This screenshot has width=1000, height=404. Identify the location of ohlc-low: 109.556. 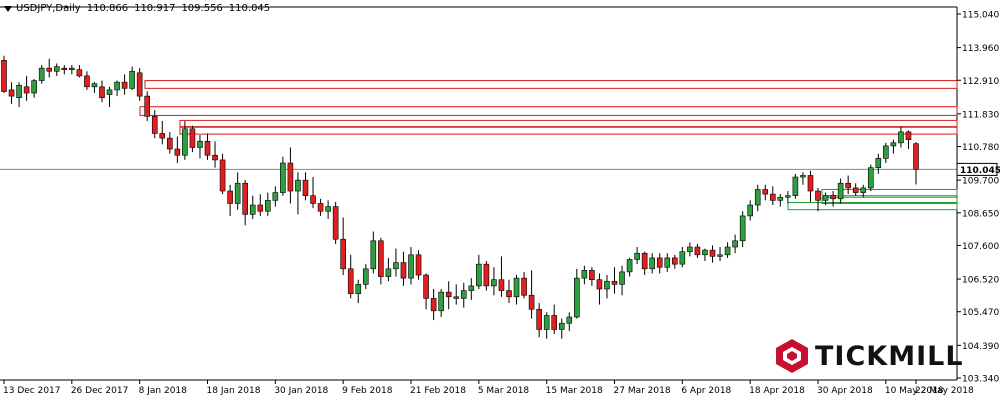
(202, 8).